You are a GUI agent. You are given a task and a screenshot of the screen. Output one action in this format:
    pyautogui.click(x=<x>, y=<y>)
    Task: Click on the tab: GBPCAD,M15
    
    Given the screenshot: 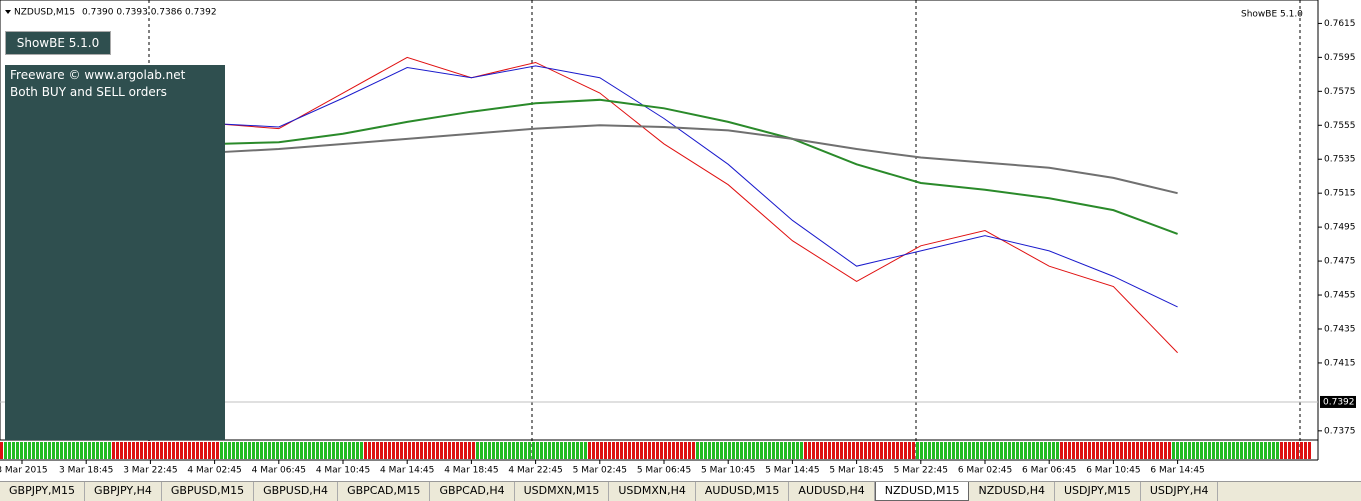 What is the action you would take?
    pyautogui.click(x=384, y=491)
    